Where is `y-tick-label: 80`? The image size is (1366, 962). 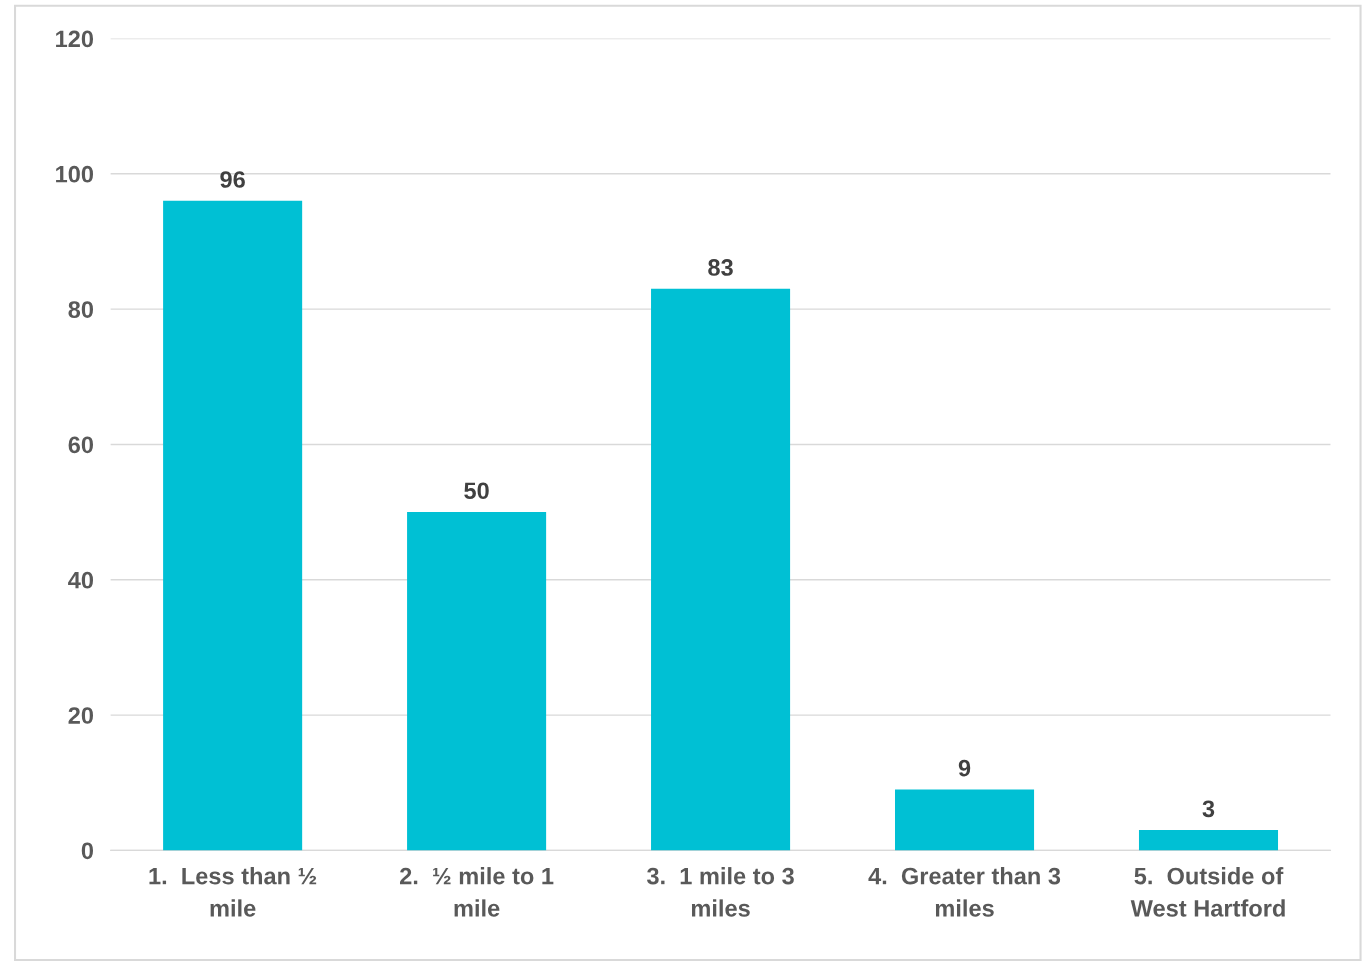
y-tick-label: 80 is located at coordinates (81, 309).